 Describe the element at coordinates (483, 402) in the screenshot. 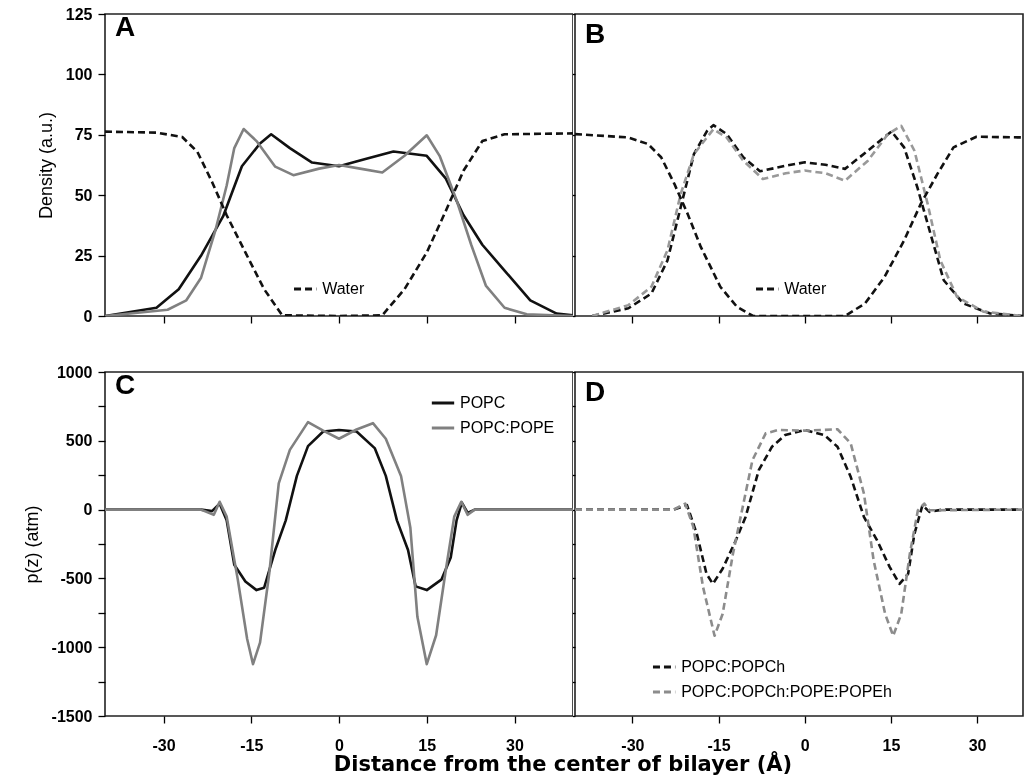

I see `legend-label: POPC` at that location.